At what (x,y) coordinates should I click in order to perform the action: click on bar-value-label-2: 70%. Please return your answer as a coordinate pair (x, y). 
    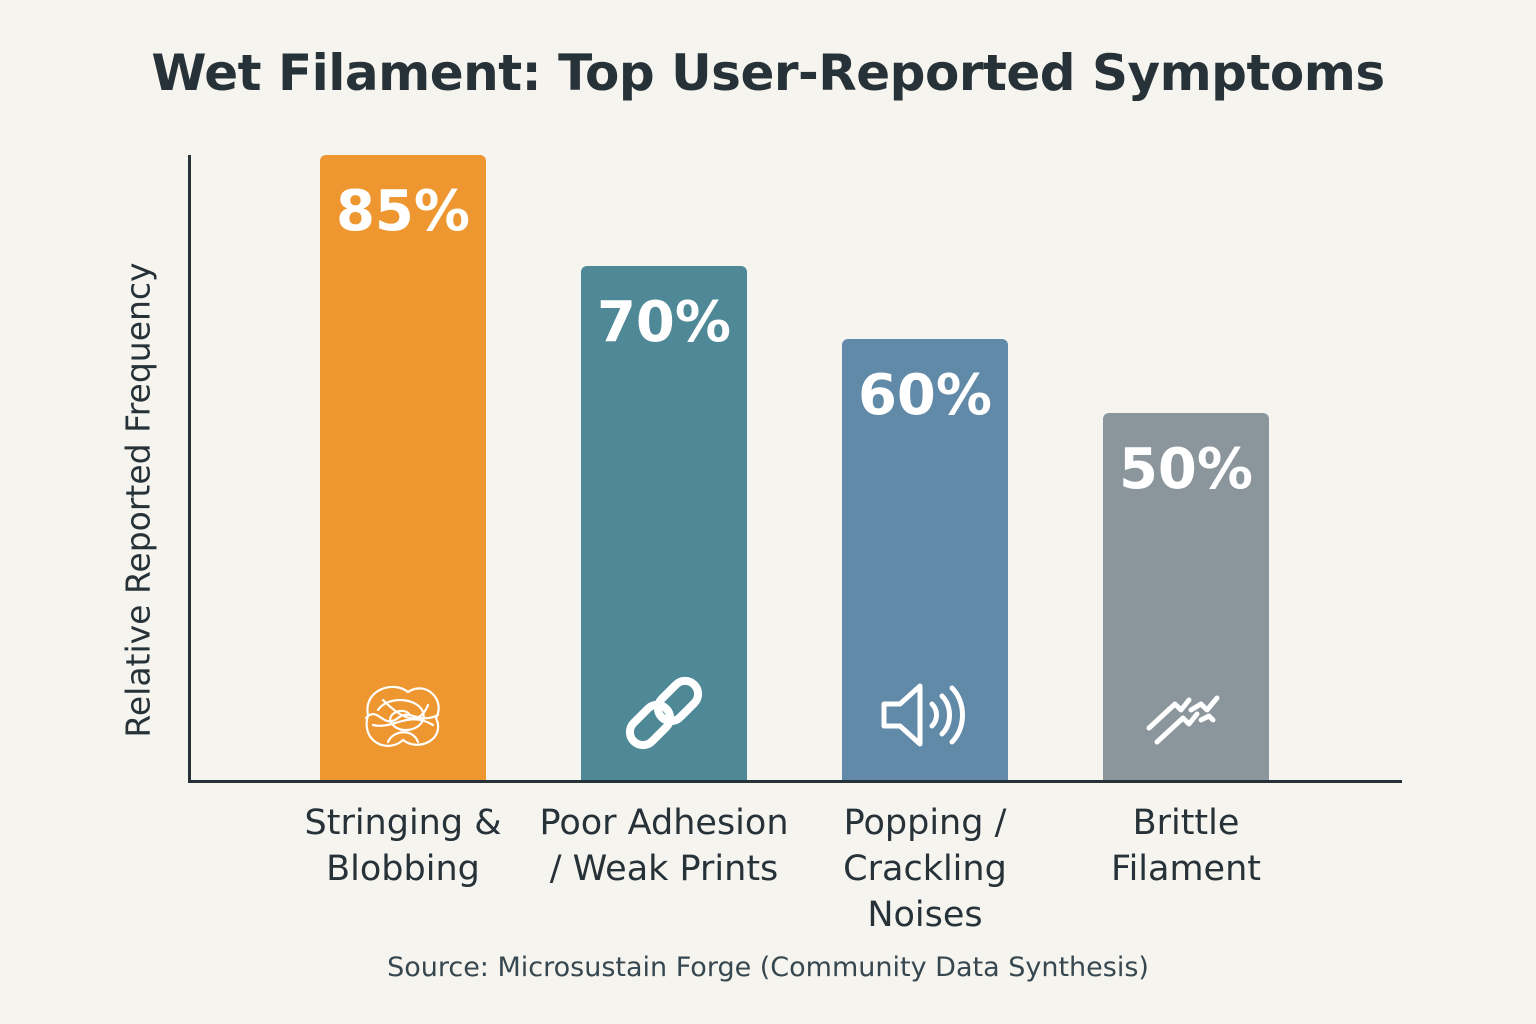
    Looking at the image, I should click on (664, 322).